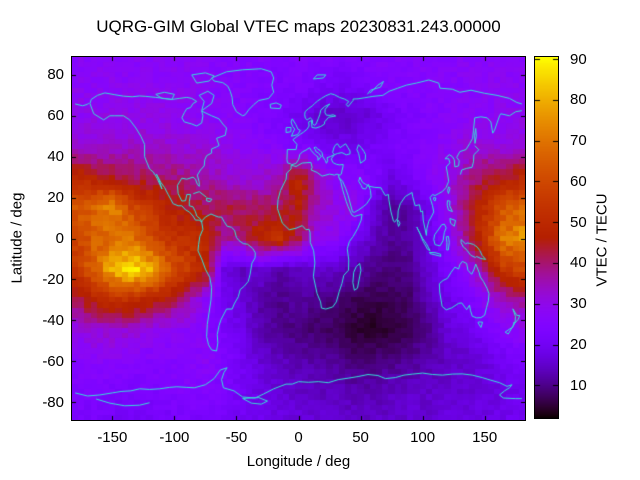 The height and width of the screenshot is (480, 640). Describe the element at coordinates (578, 222) in the screenshot. I see `colorbar-tick-label: 50` at that location.